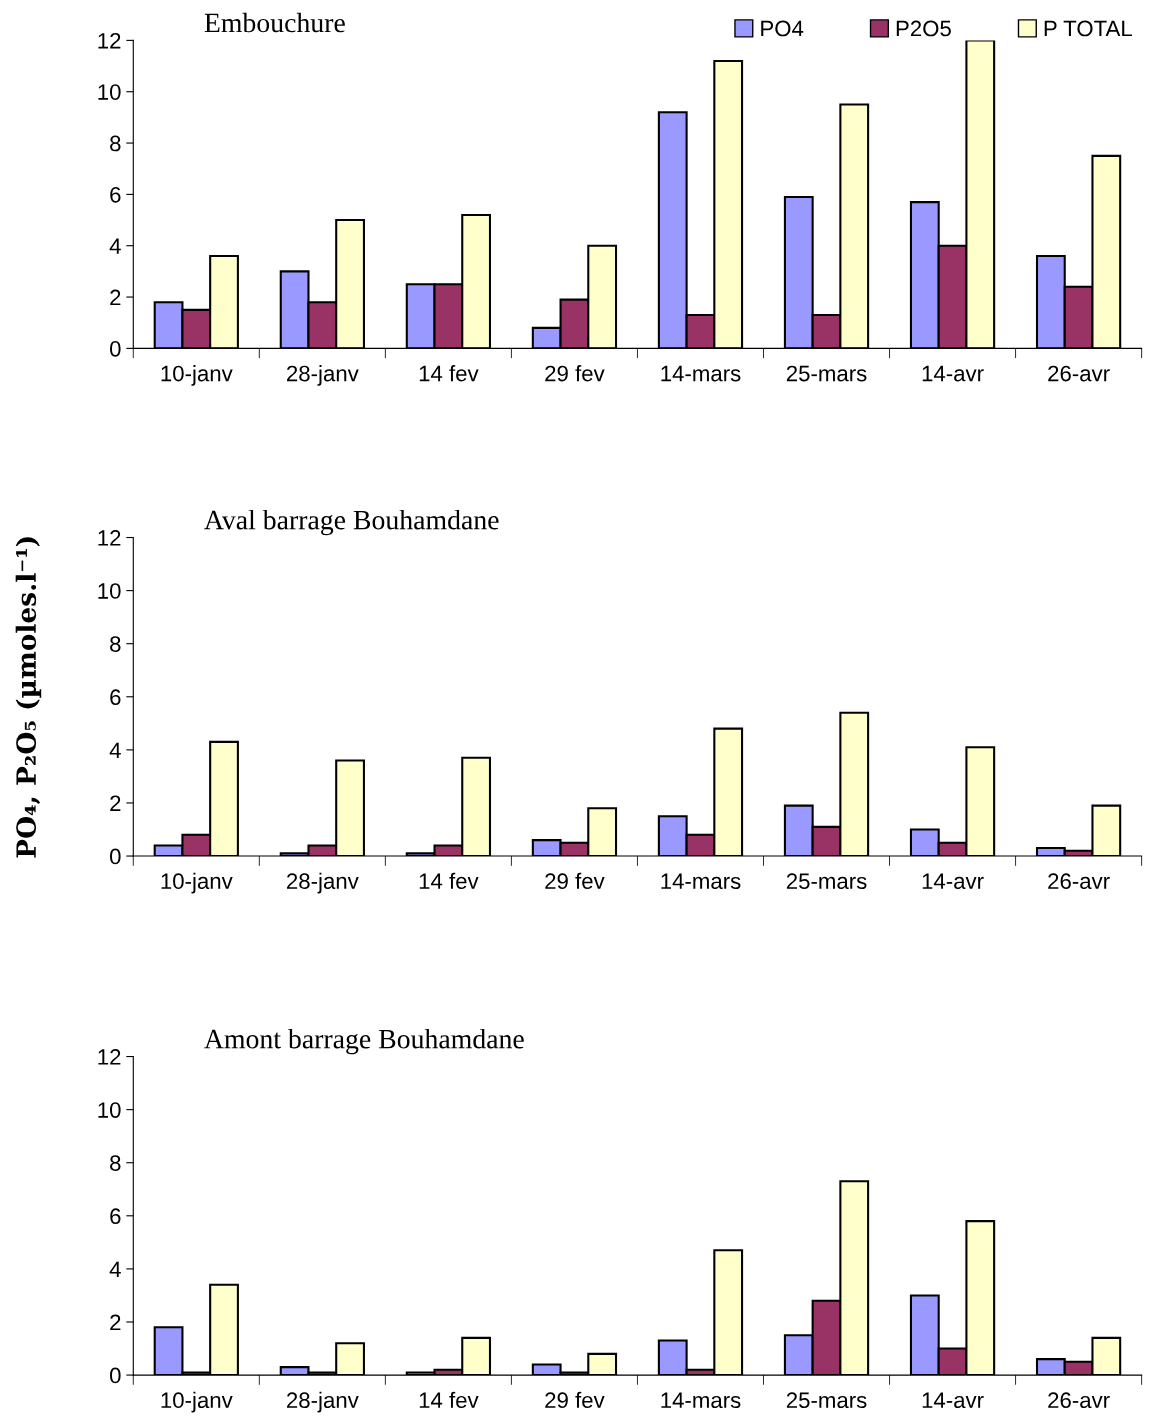 The image size is (1159, 1422). What do you see at coordinates (1088, 28) in the screenshot?
I see `legend-label: P TOTAL` at bounding box center [1088, 28].